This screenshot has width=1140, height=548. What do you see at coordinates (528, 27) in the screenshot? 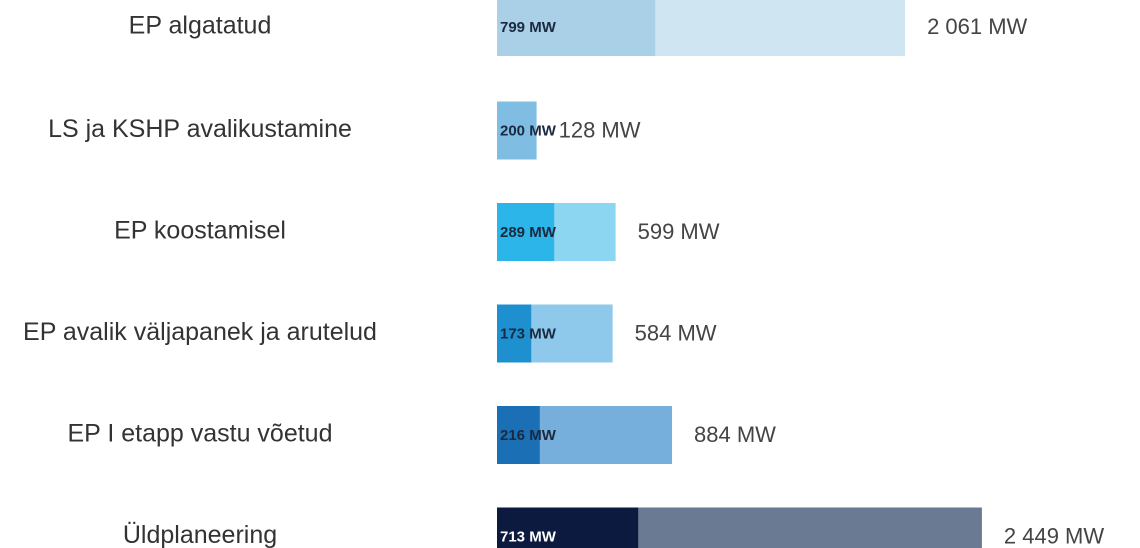
I see `bar-label: 799 MW` at bounding box center [528, 27].